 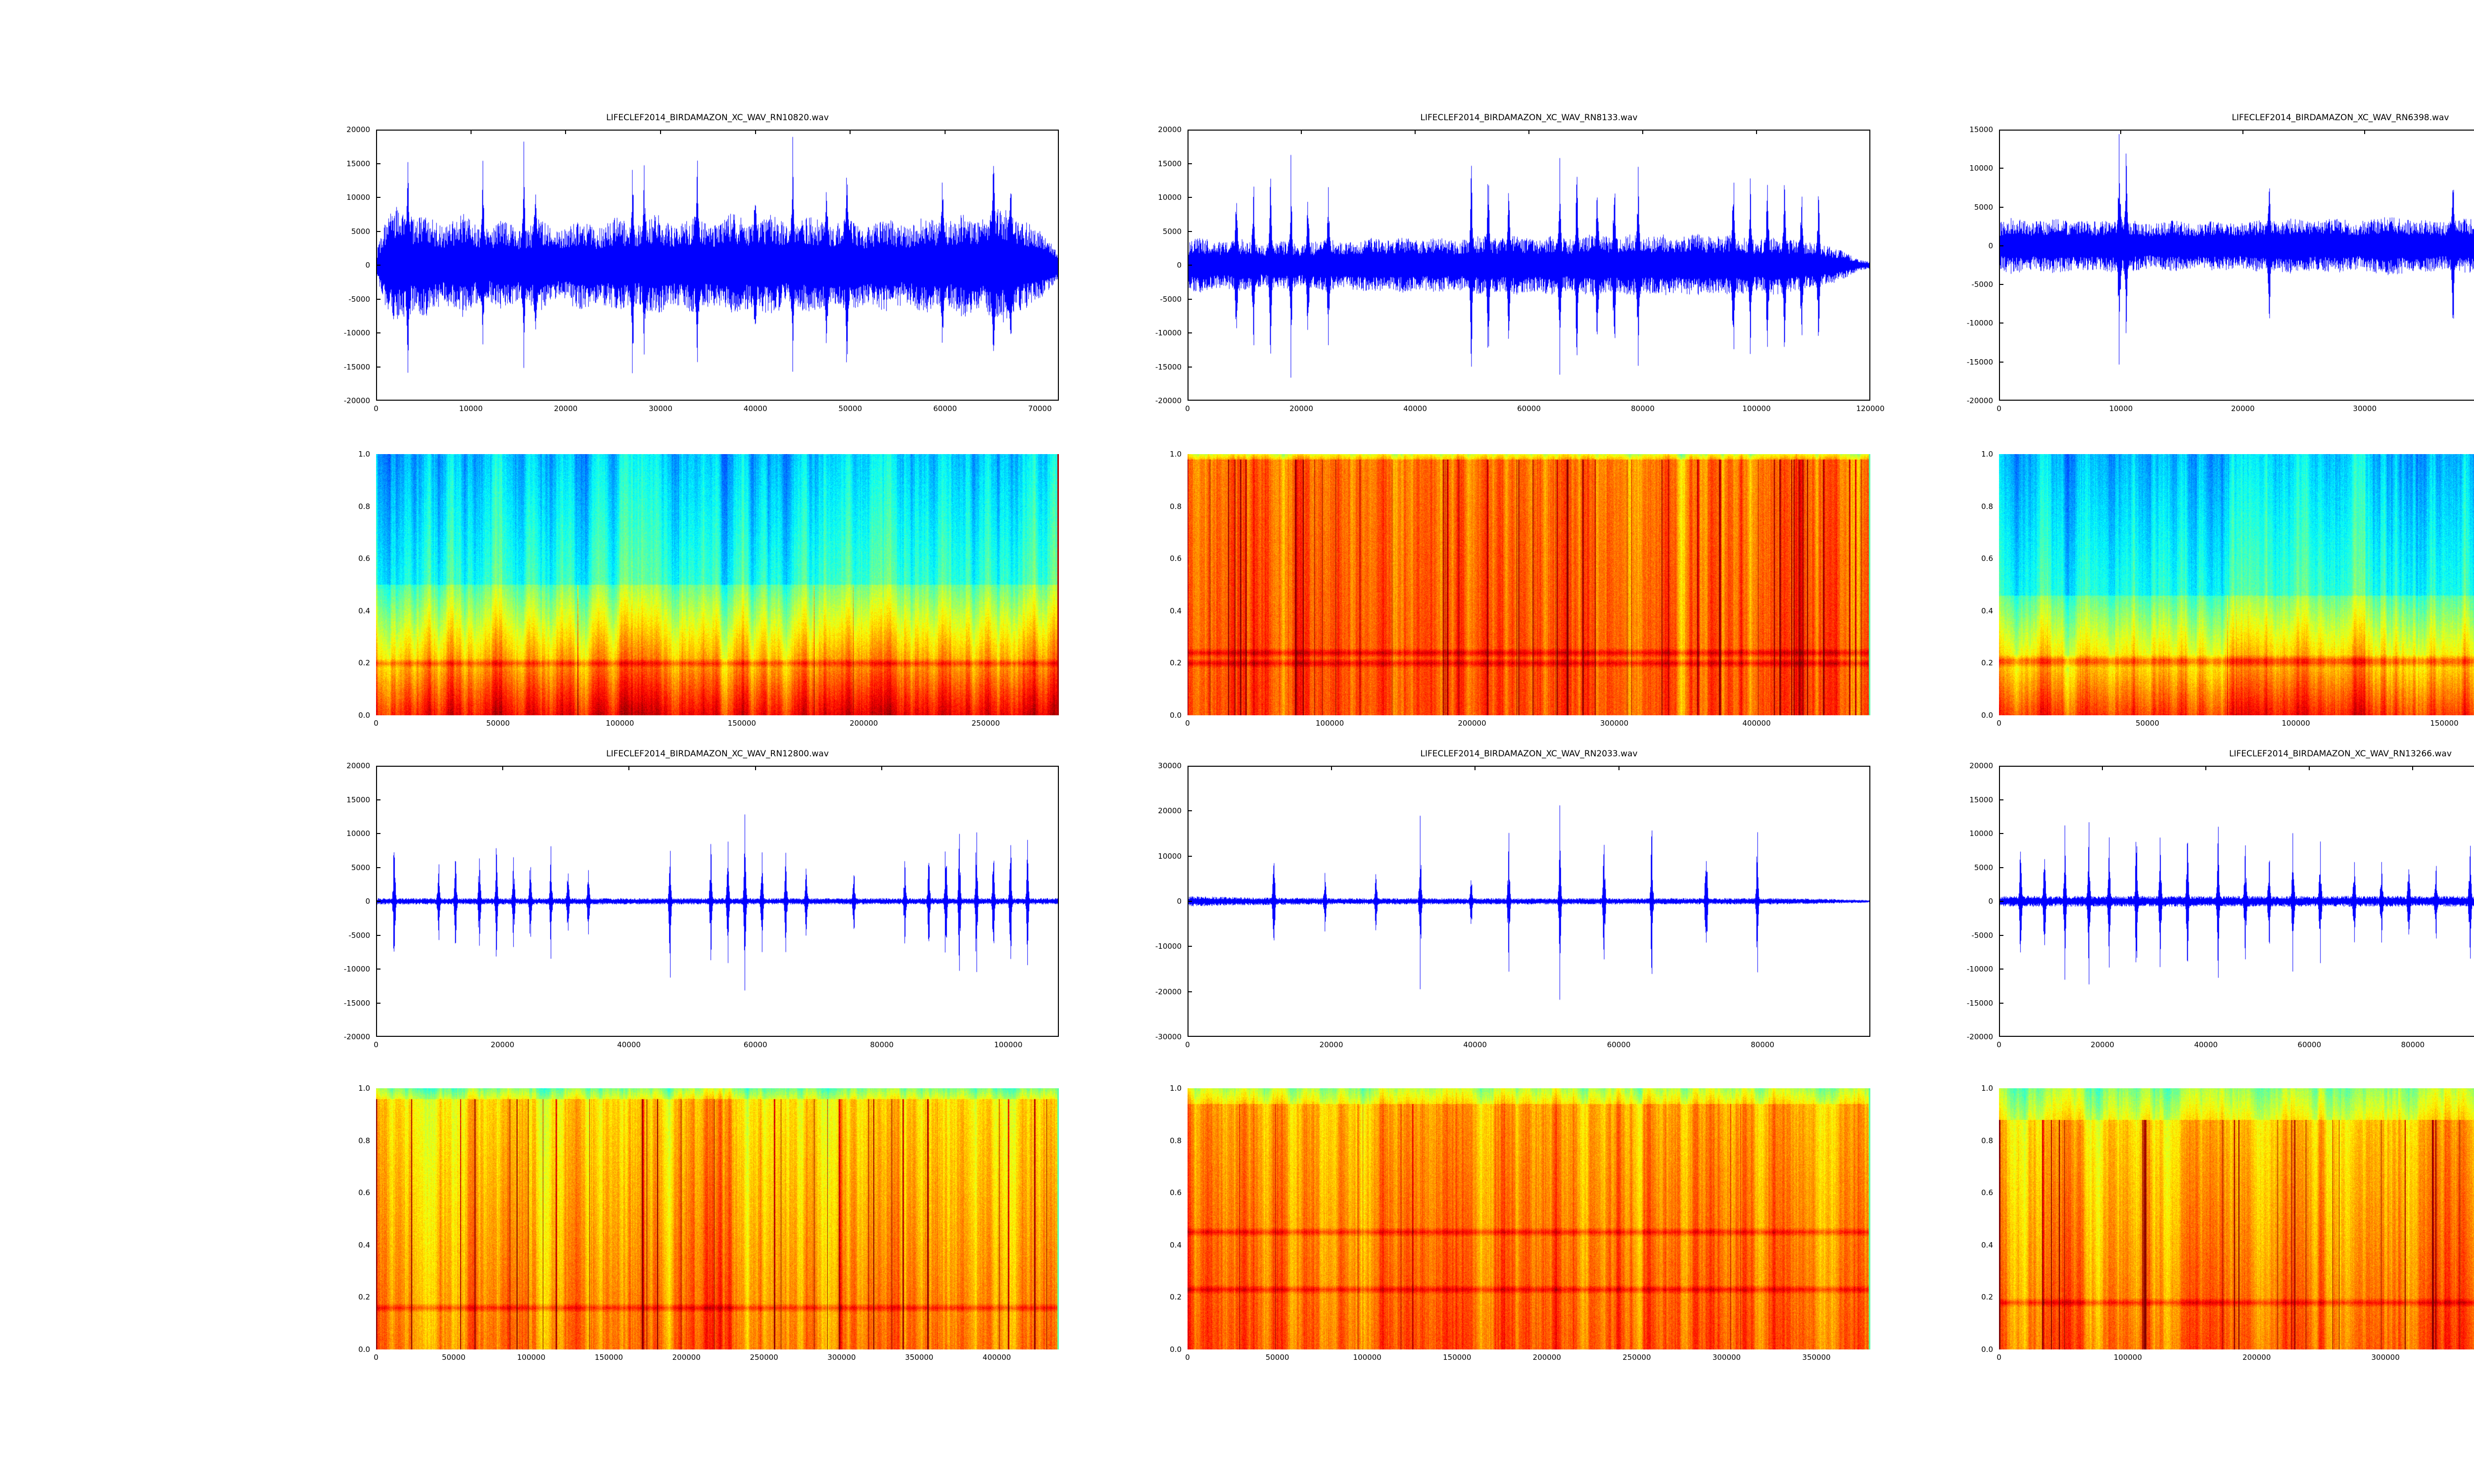 I want to click on x-tick-label: 150000, so click(x=2445, y=723).